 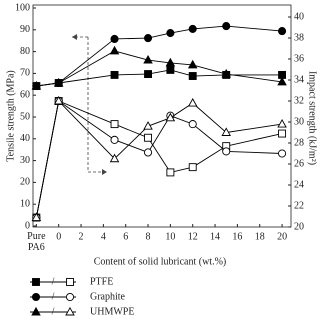 I want to click on x-tick-label: 18, so click(x=260, y=236).